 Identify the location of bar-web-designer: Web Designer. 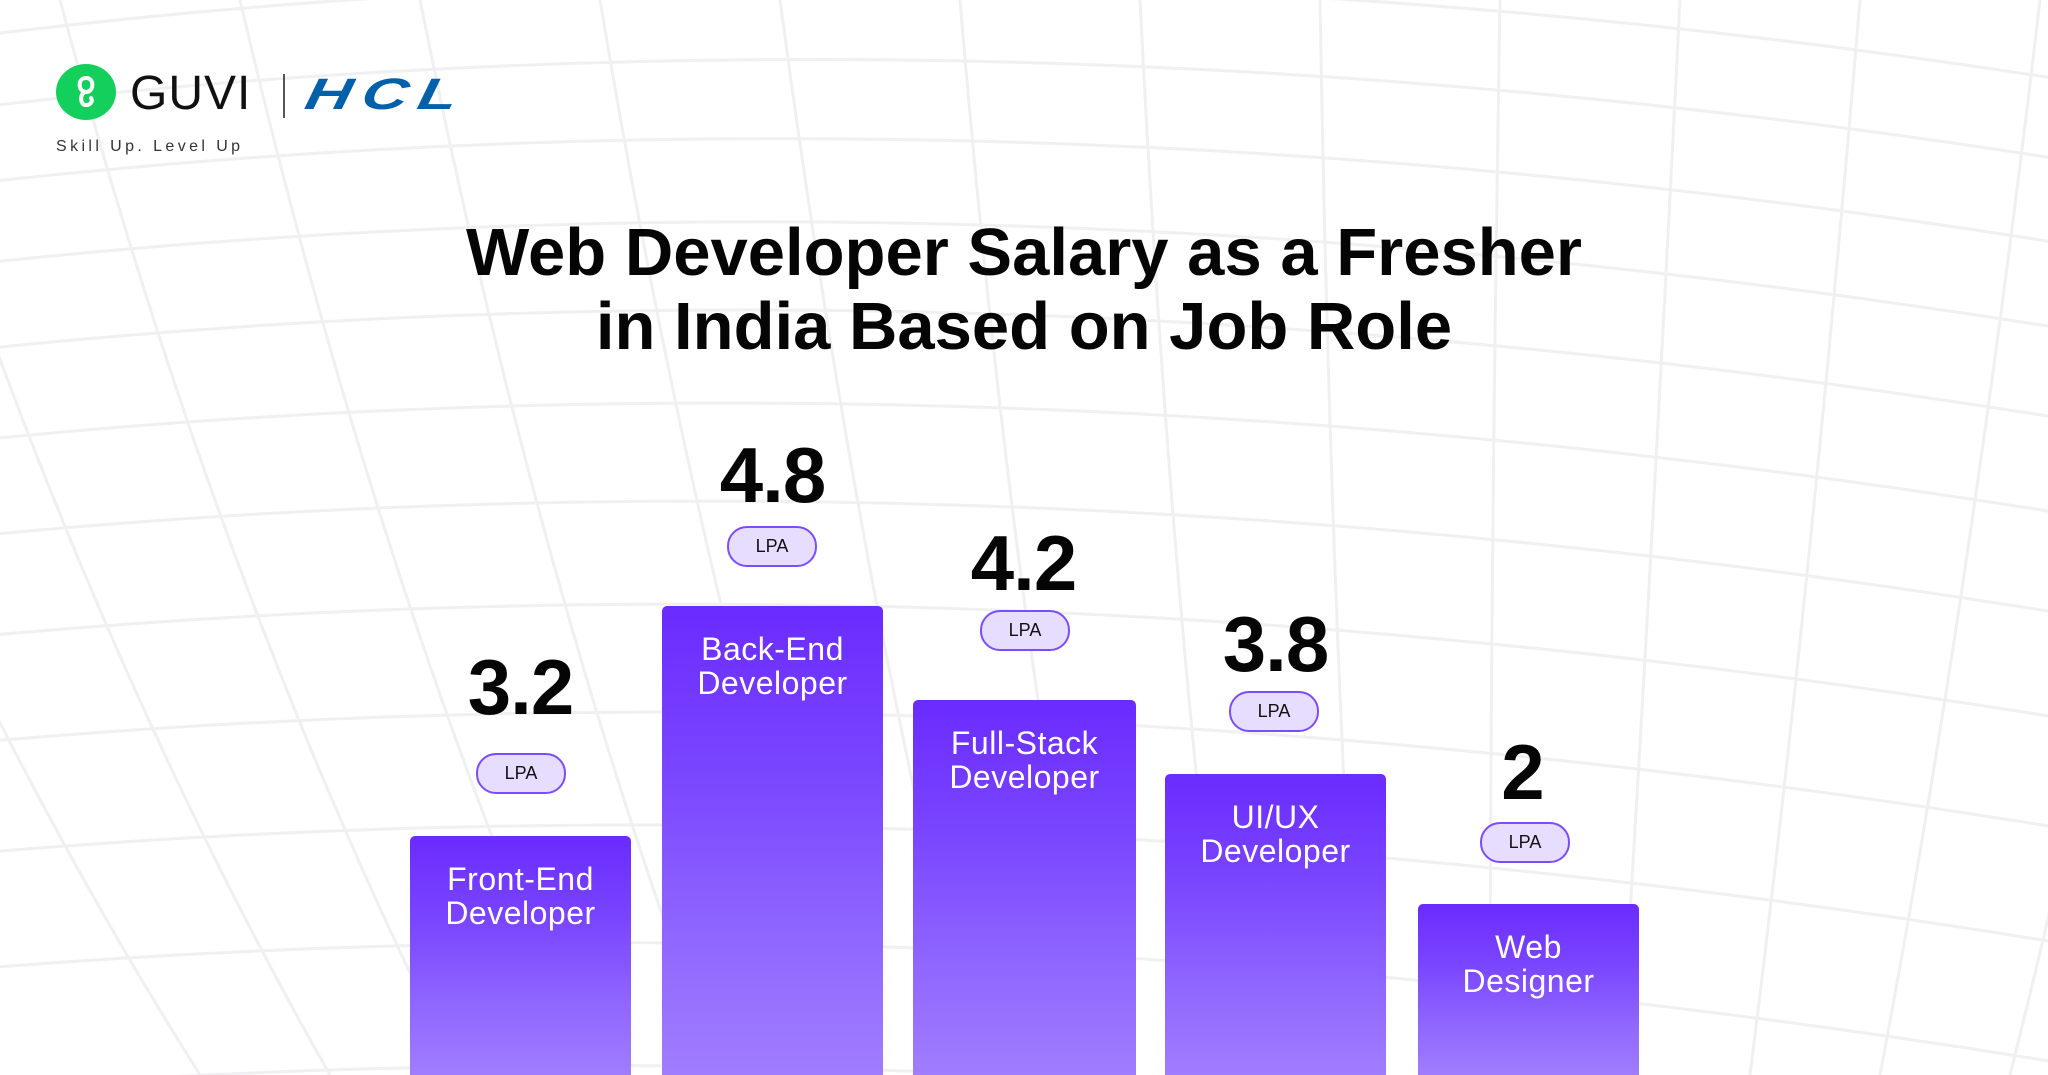
(1528, 989).